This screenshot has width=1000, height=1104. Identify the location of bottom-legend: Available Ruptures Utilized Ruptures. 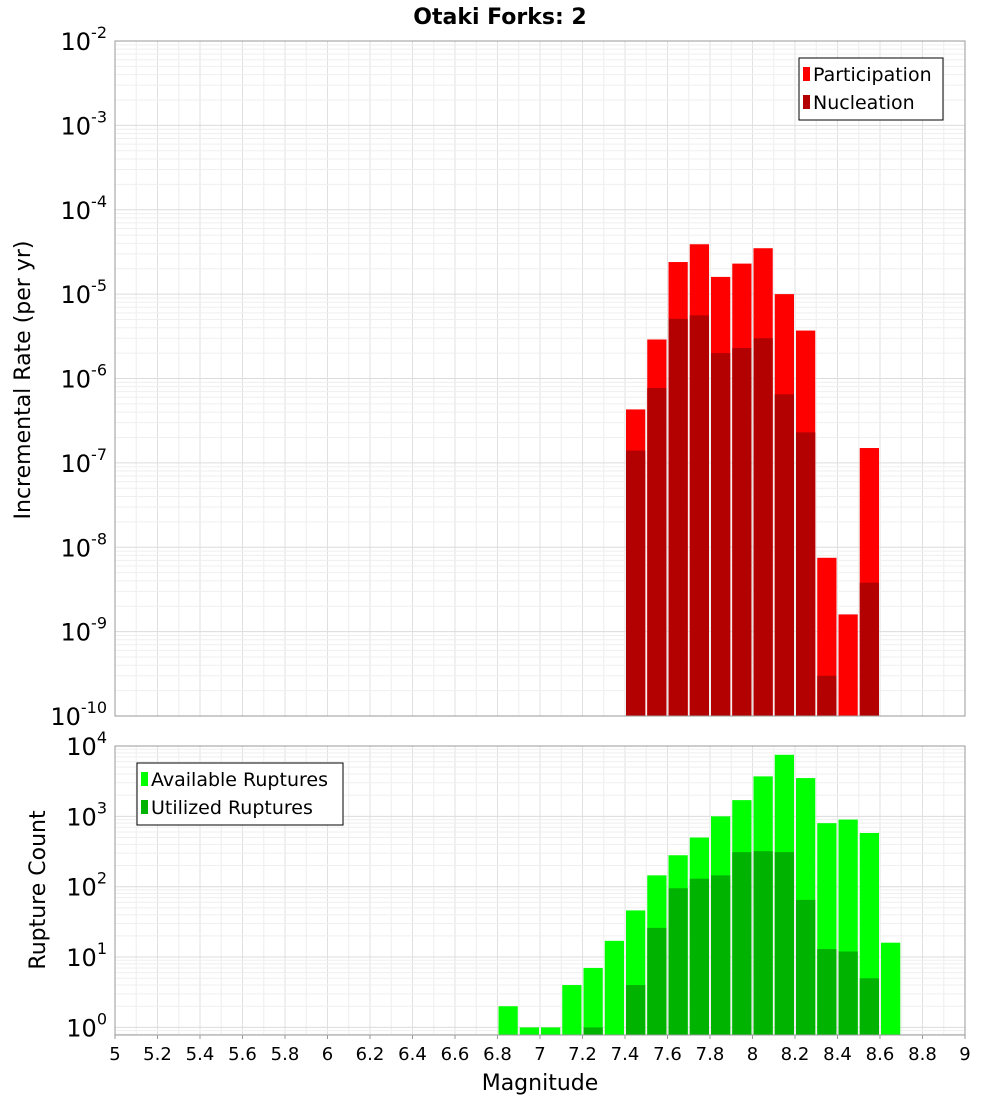
(240, 794).